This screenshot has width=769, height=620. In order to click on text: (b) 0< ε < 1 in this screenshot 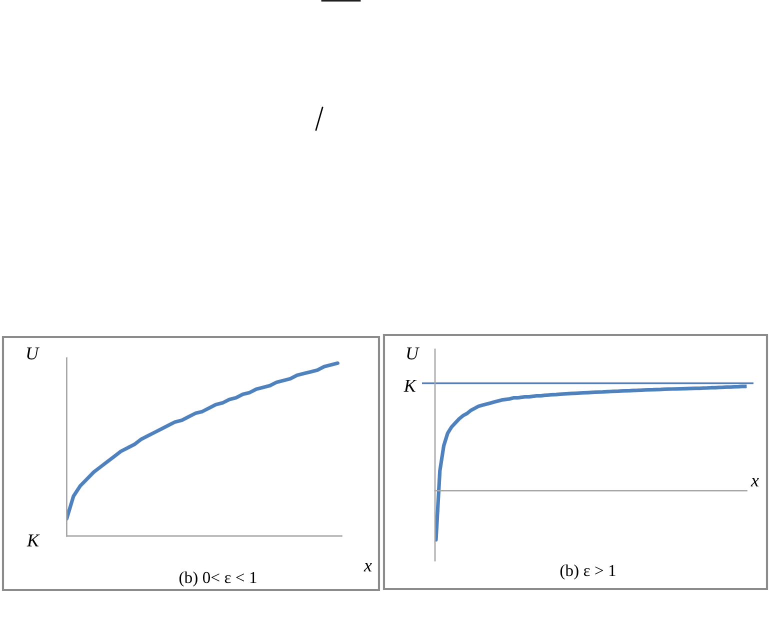, I will do `click(217, 579)`.